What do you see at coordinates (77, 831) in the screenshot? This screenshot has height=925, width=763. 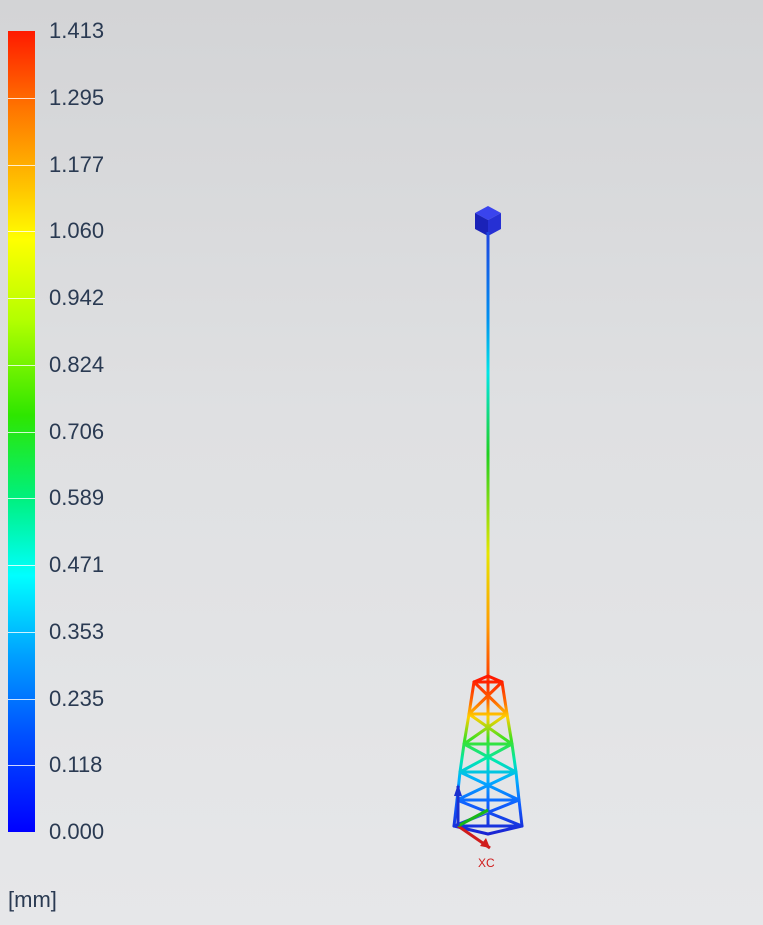 I see `legend-label: 0.000` at bounding box center [77, 831].